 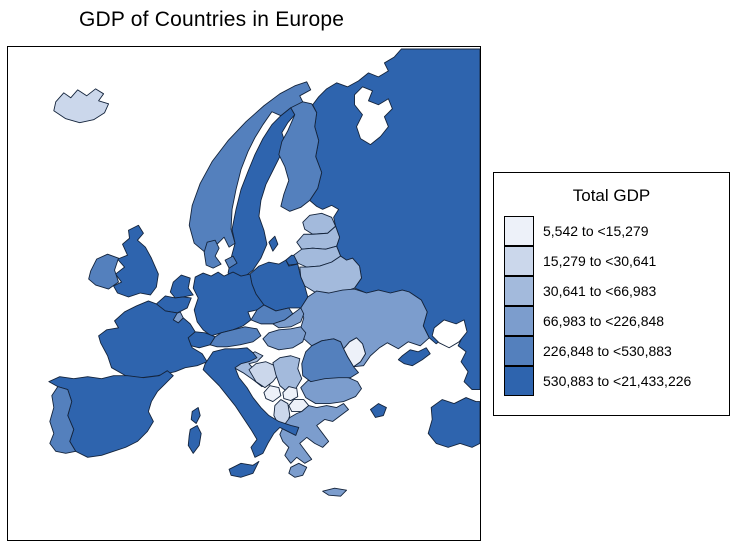 I want to click on country-portugal, so click(x=63, y=420).